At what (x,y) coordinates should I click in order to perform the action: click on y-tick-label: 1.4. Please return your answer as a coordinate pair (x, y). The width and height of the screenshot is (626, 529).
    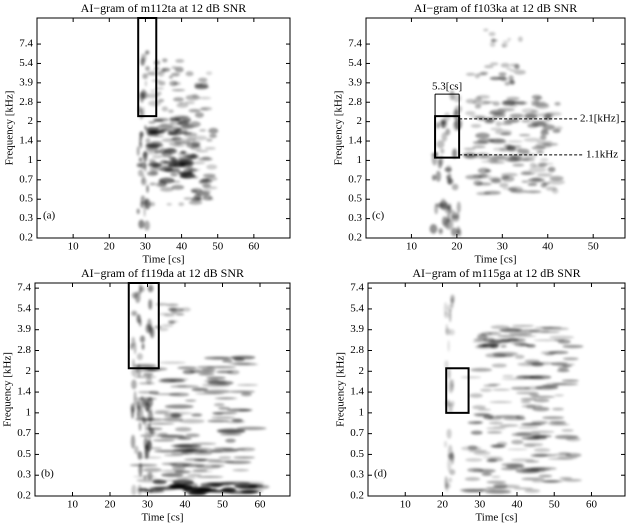
    Looking at the image, I should click on (26, 141).